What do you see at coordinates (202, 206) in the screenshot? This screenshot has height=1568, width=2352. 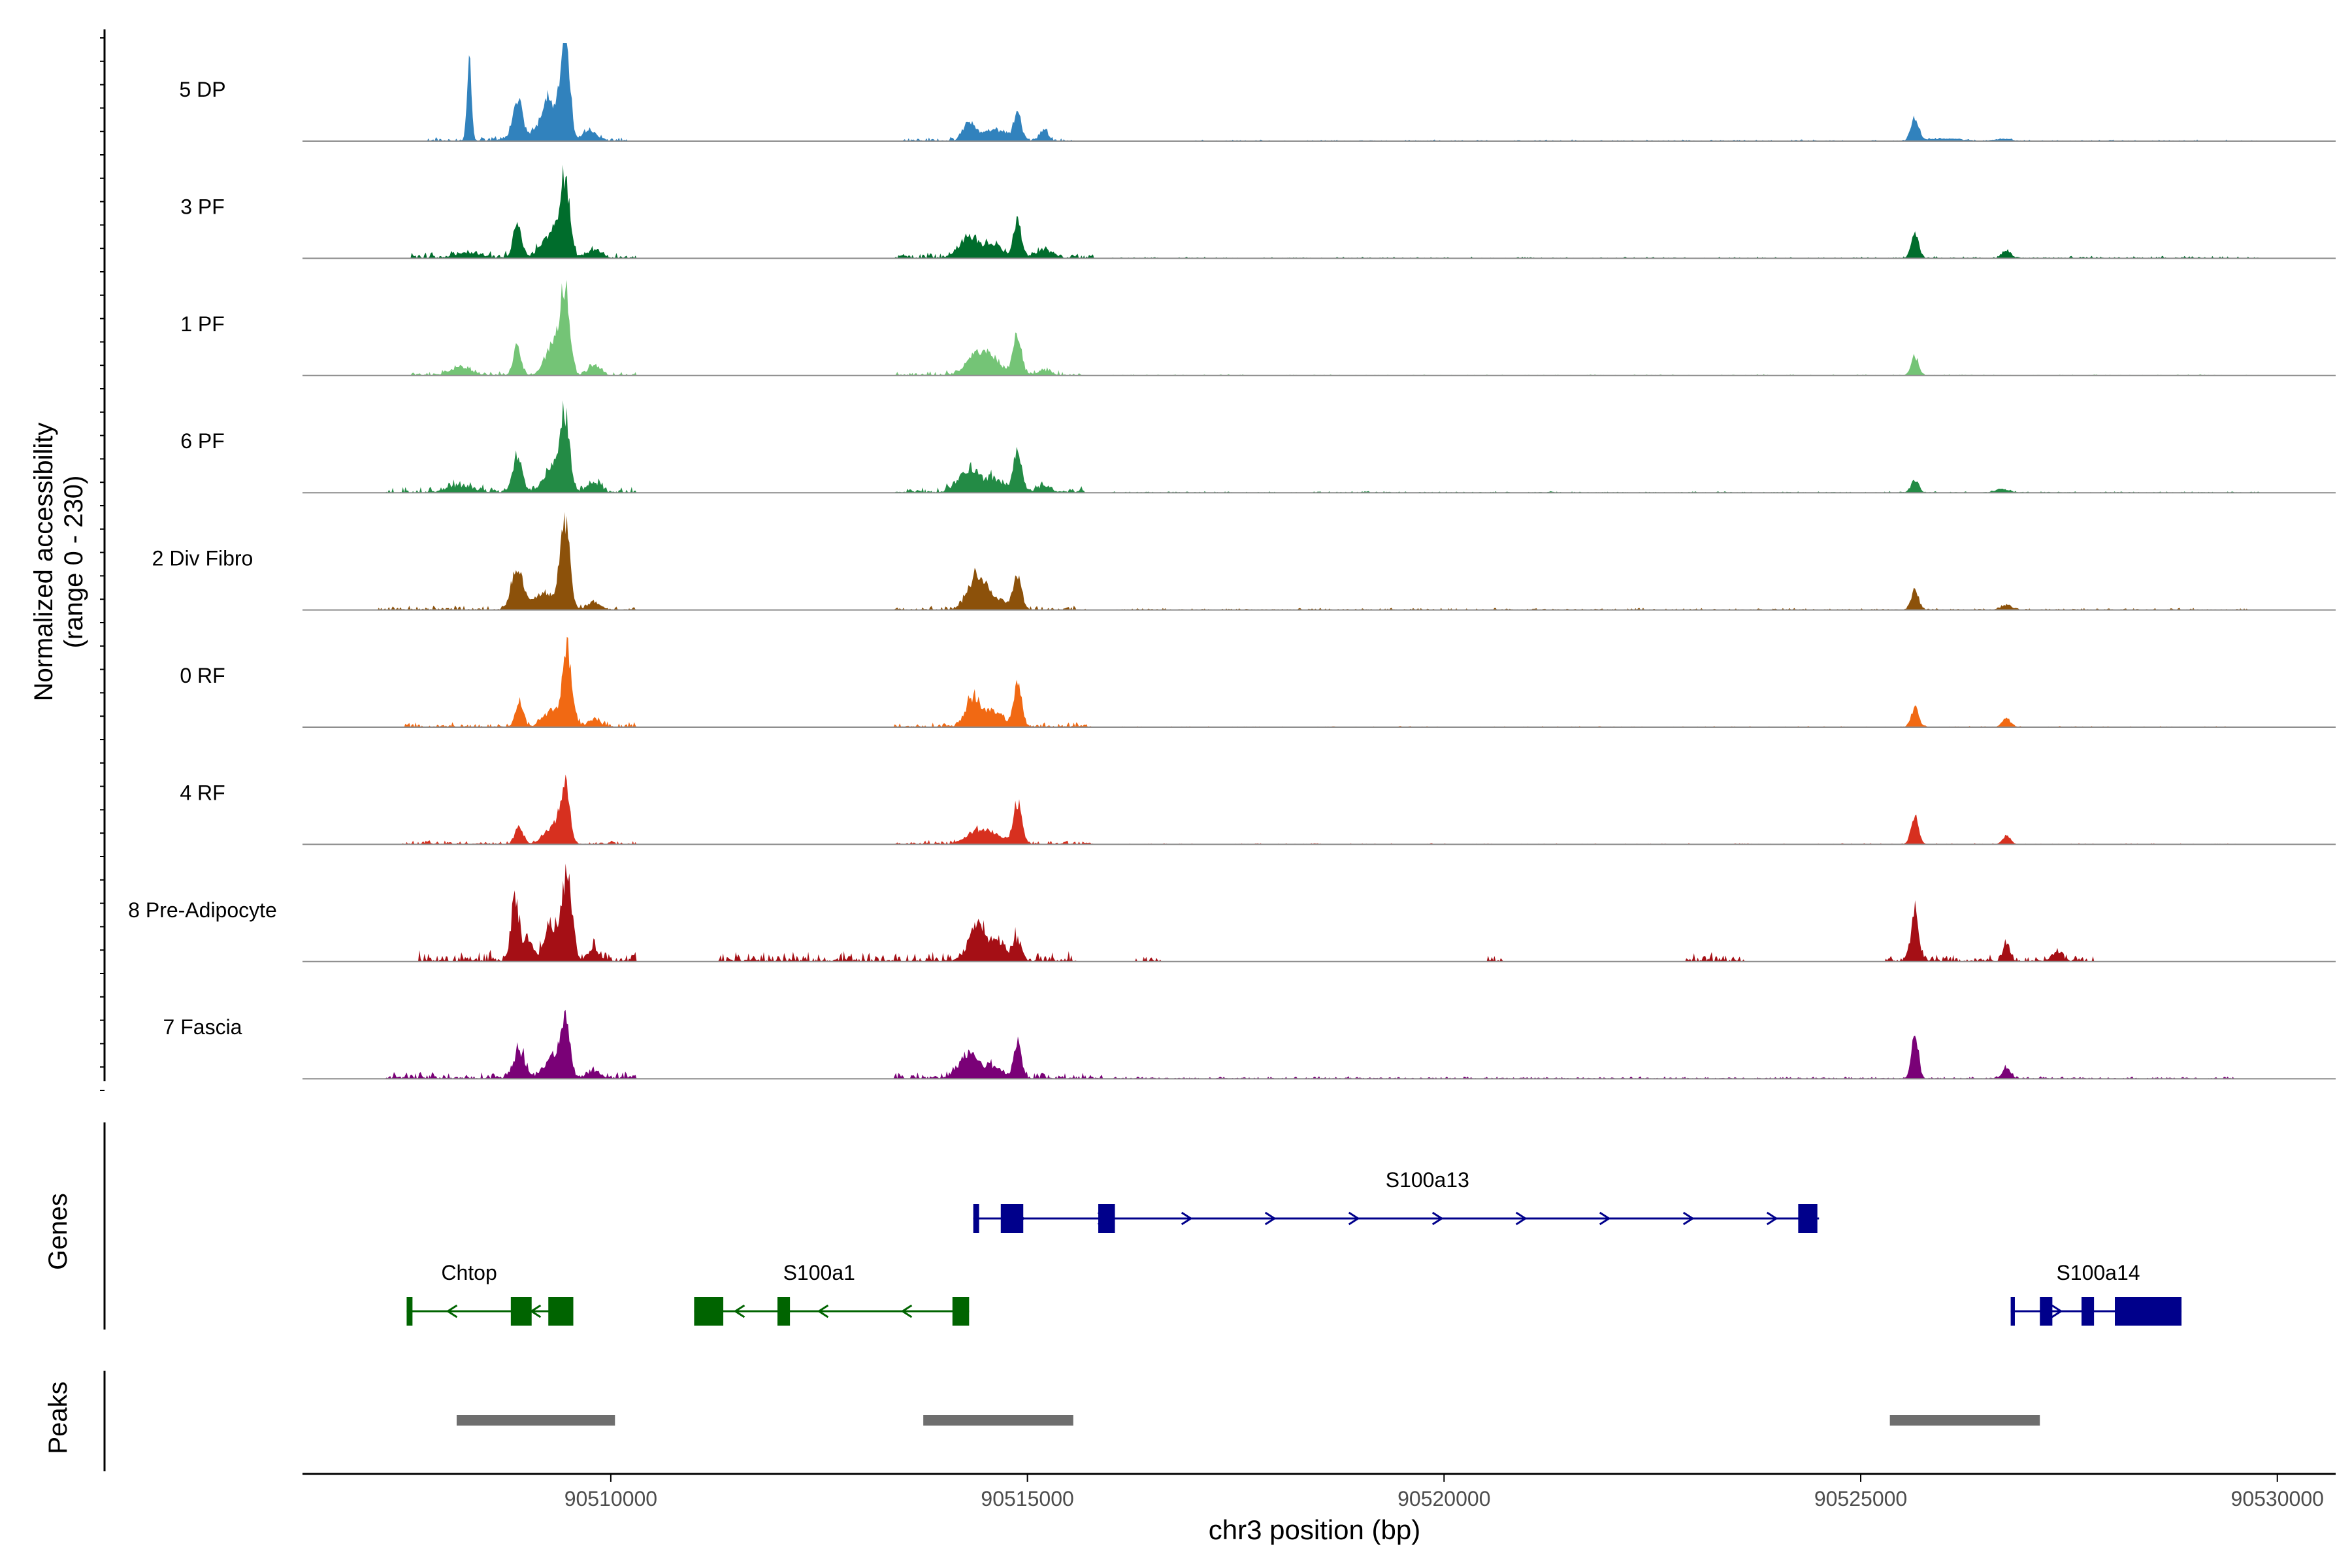 I see `track-label: 3 PF` at bounding box center [202, 206].